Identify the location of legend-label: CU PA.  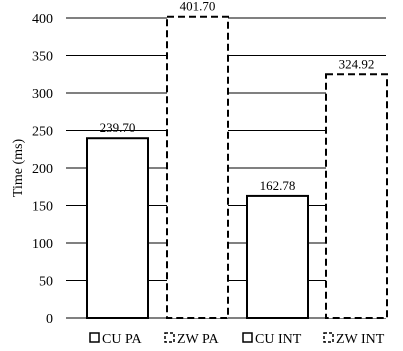
(122, 339).